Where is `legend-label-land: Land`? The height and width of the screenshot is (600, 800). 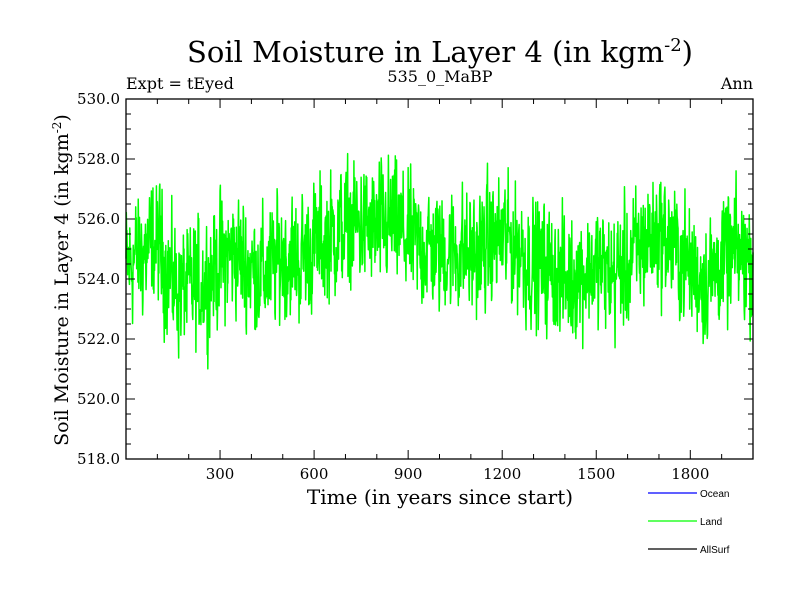 legend-label-land: Land is located at coordinates (711, 522).